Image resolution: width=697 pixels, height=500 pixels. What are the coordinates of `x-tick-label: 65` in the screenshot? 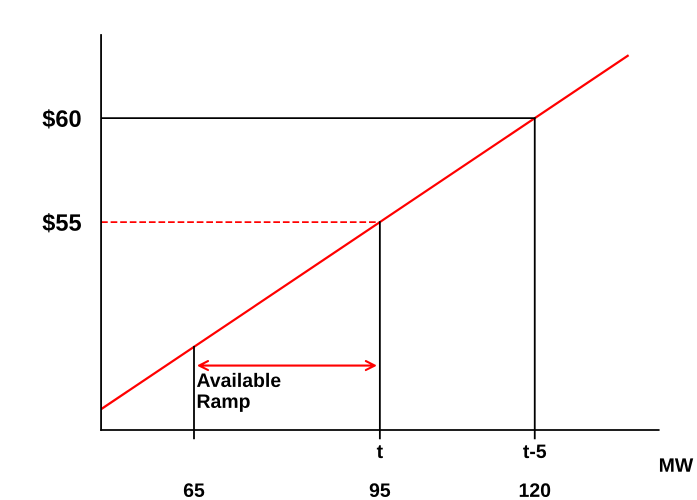 It's located at (194, 490).